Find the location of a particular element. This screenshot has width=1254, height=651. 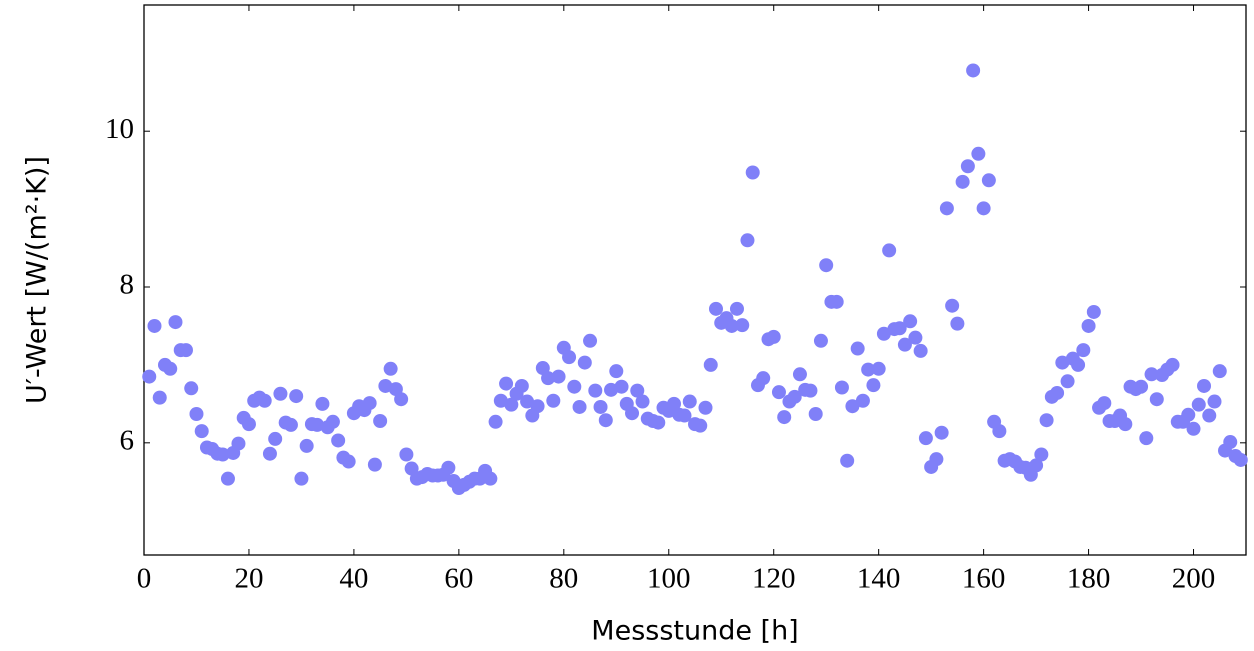

x-tick-label: 100 is located at coordinates (669, 579).